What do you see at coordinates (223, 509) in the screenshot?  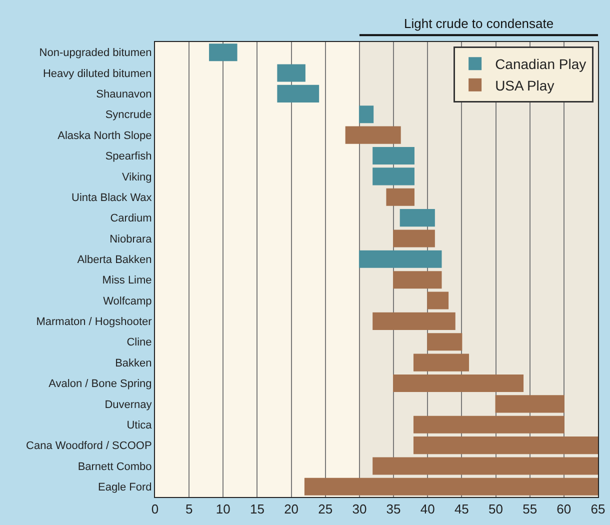 I see `x-tick-label: 10` at bounding box center [223, 509].